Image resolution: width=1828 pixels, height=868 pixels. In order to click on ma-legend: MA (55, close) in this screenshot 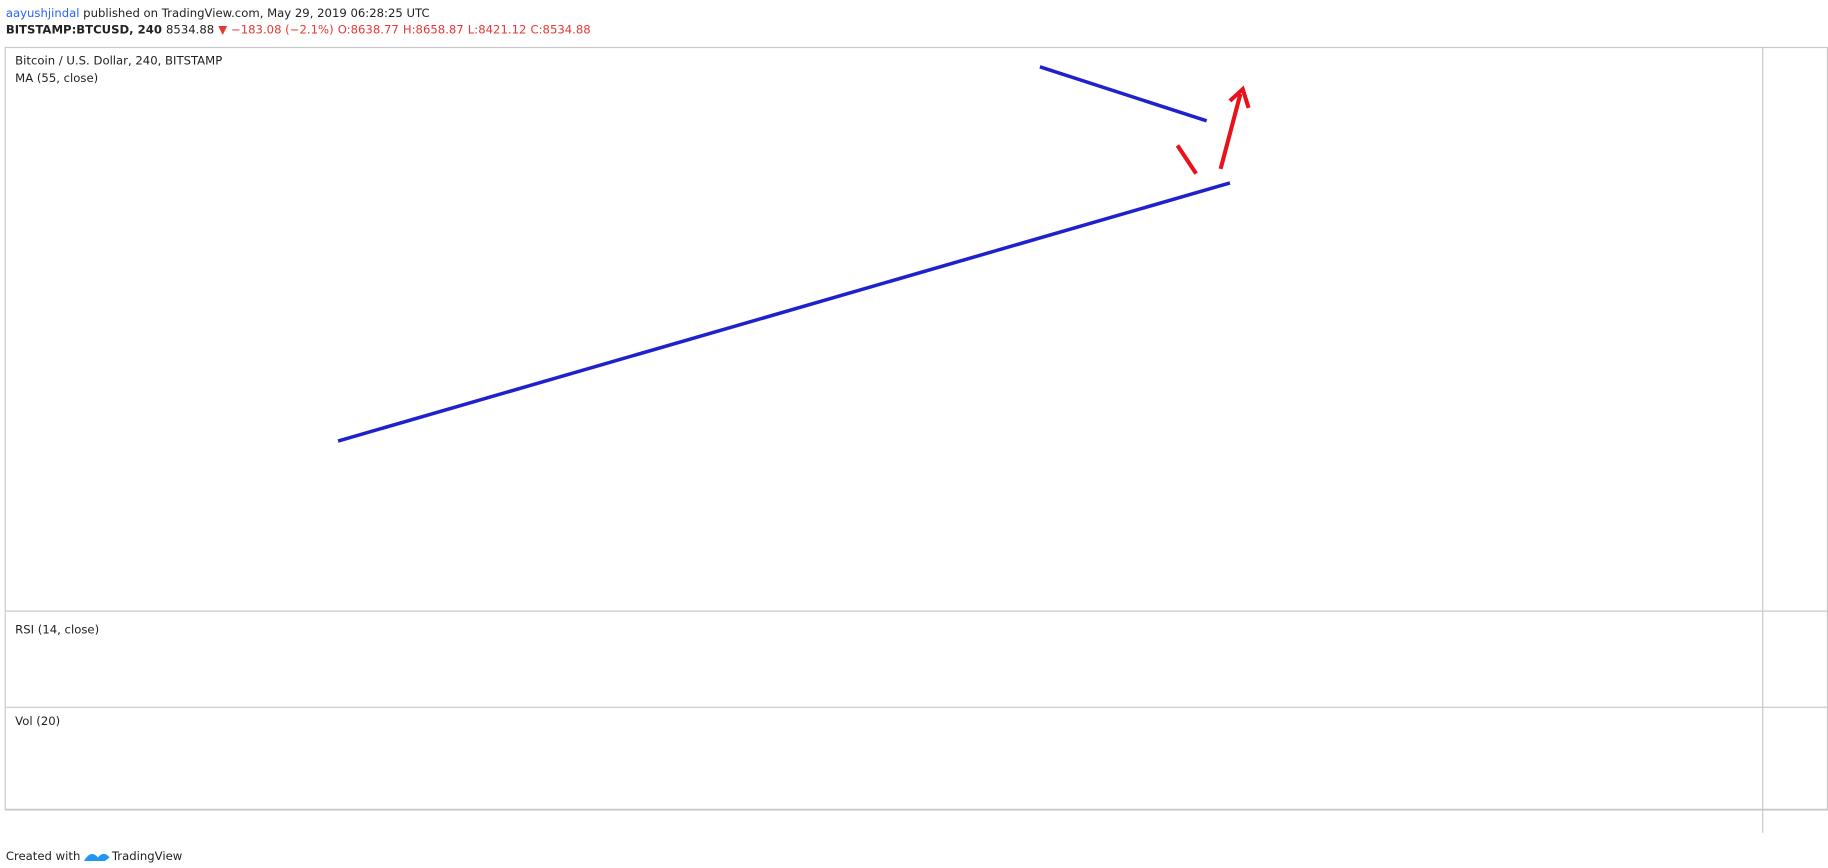, I will do `click(56, 78)`.